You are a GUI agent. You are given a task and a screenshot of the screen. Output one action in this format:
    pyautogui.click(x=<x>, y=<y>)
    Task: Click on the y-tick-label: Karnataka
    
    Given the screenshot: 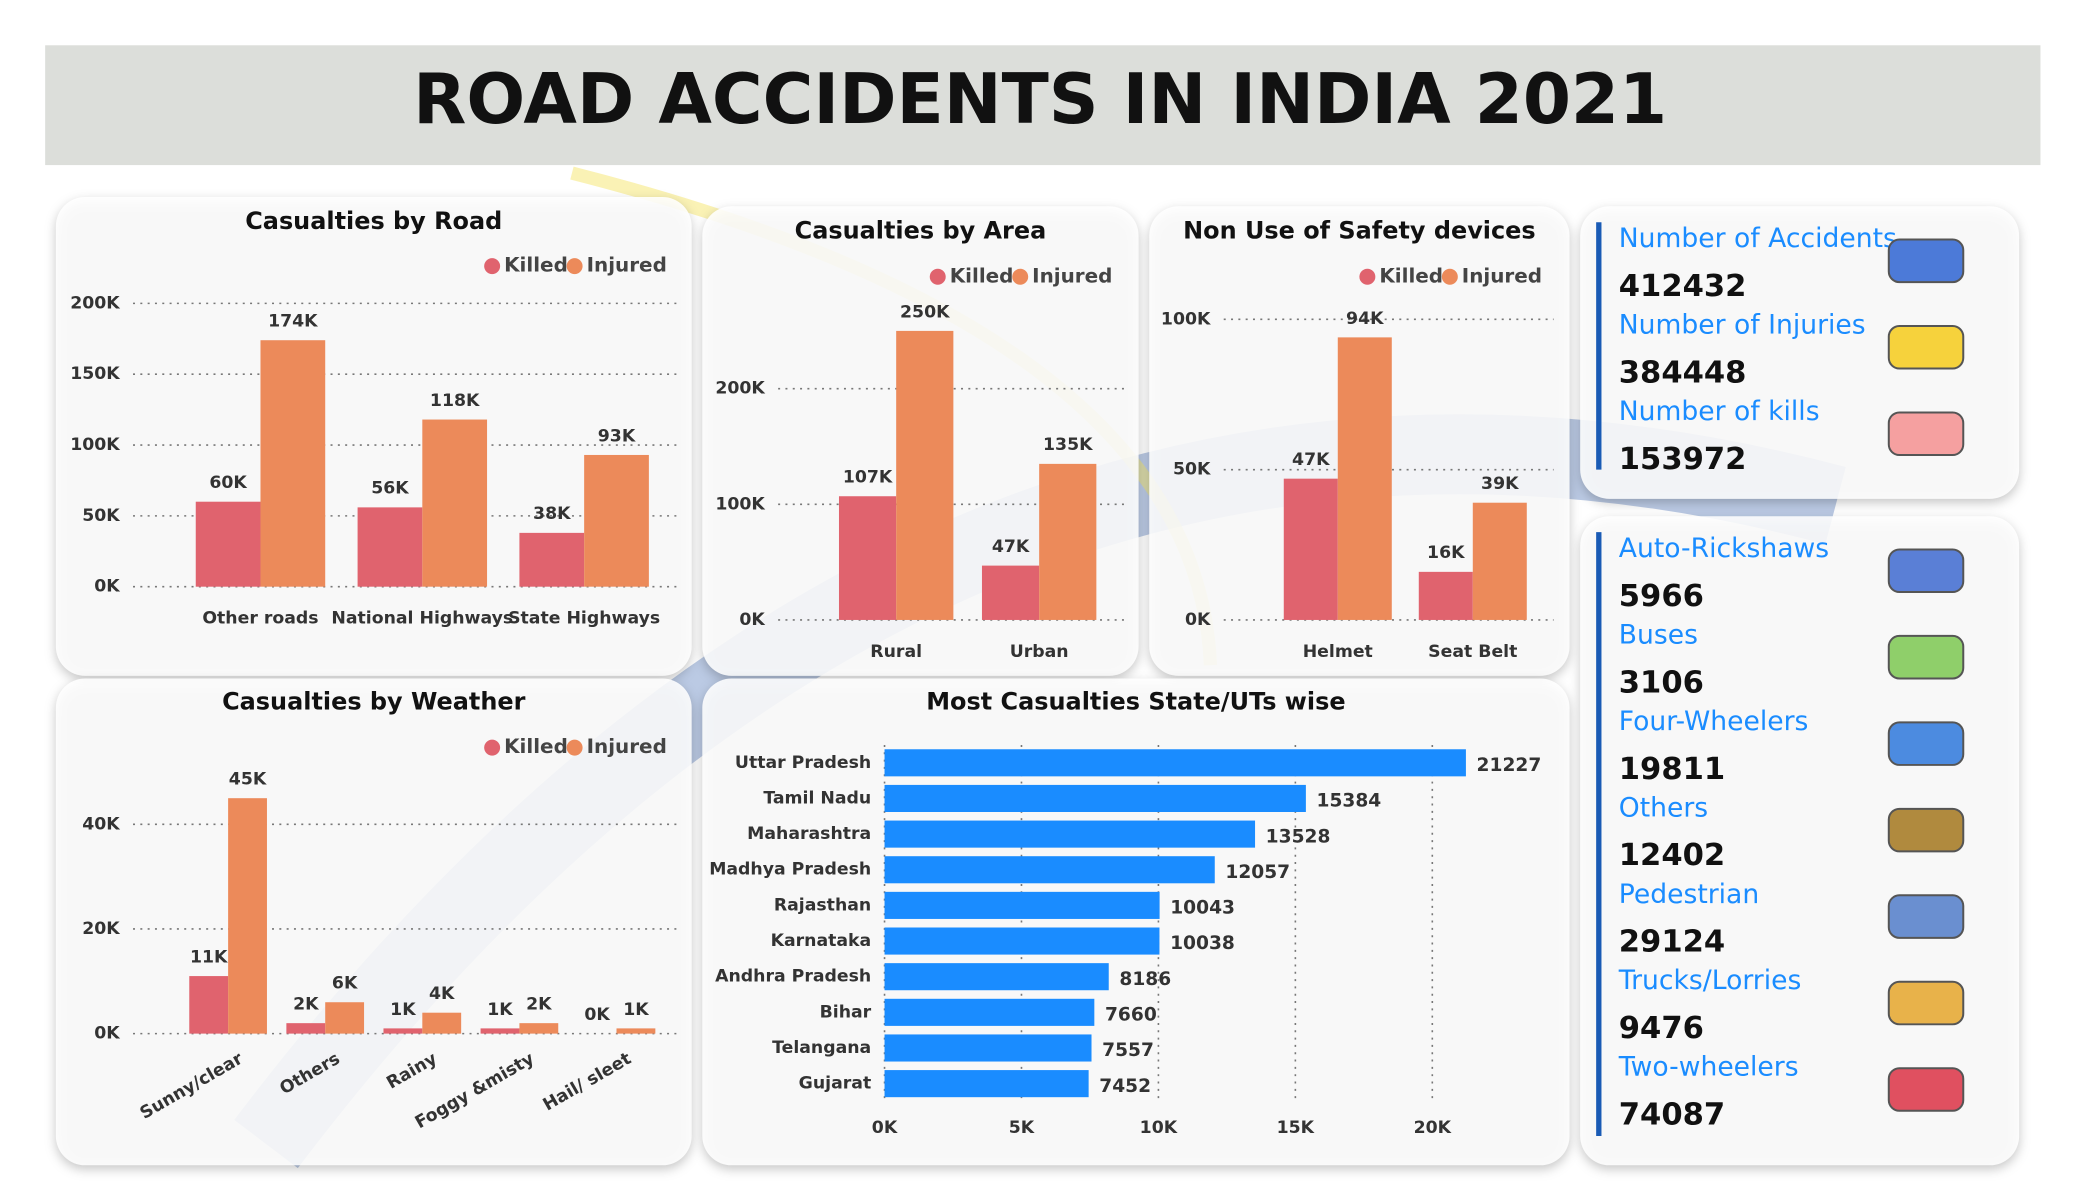 What is the action you would take?
    pyautogui.click(x=821, y=941)
    